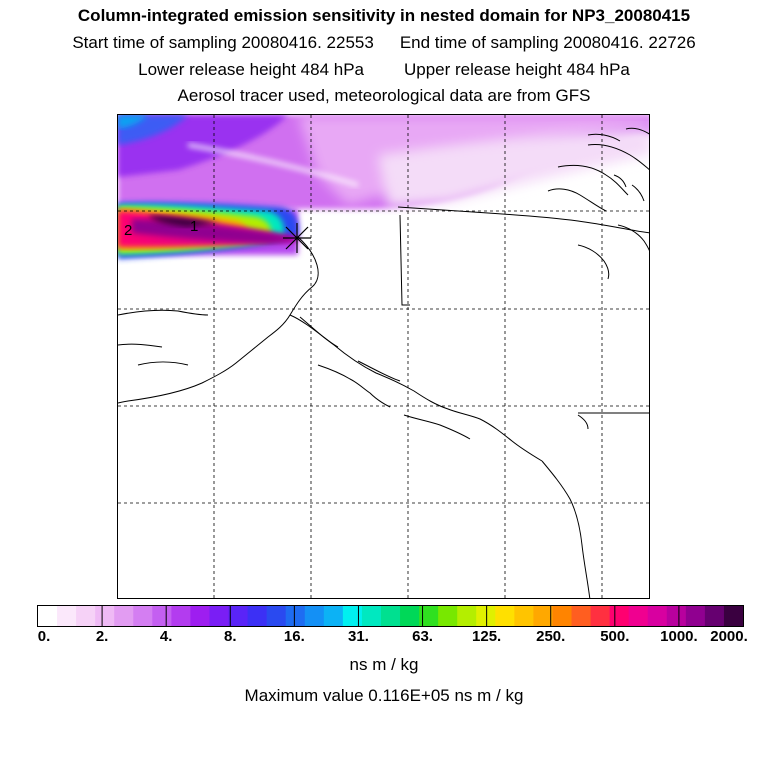  I want to click on colorbar-canvas, so click(390, 616).